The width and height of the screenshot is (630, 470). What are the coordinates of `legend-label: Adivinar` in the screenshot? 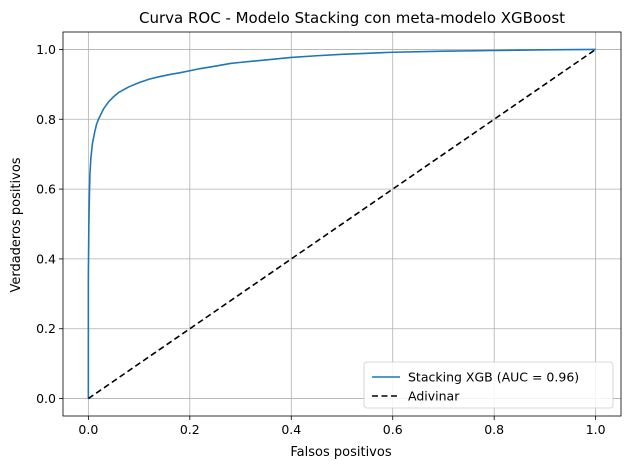 It's located at (434, 396).